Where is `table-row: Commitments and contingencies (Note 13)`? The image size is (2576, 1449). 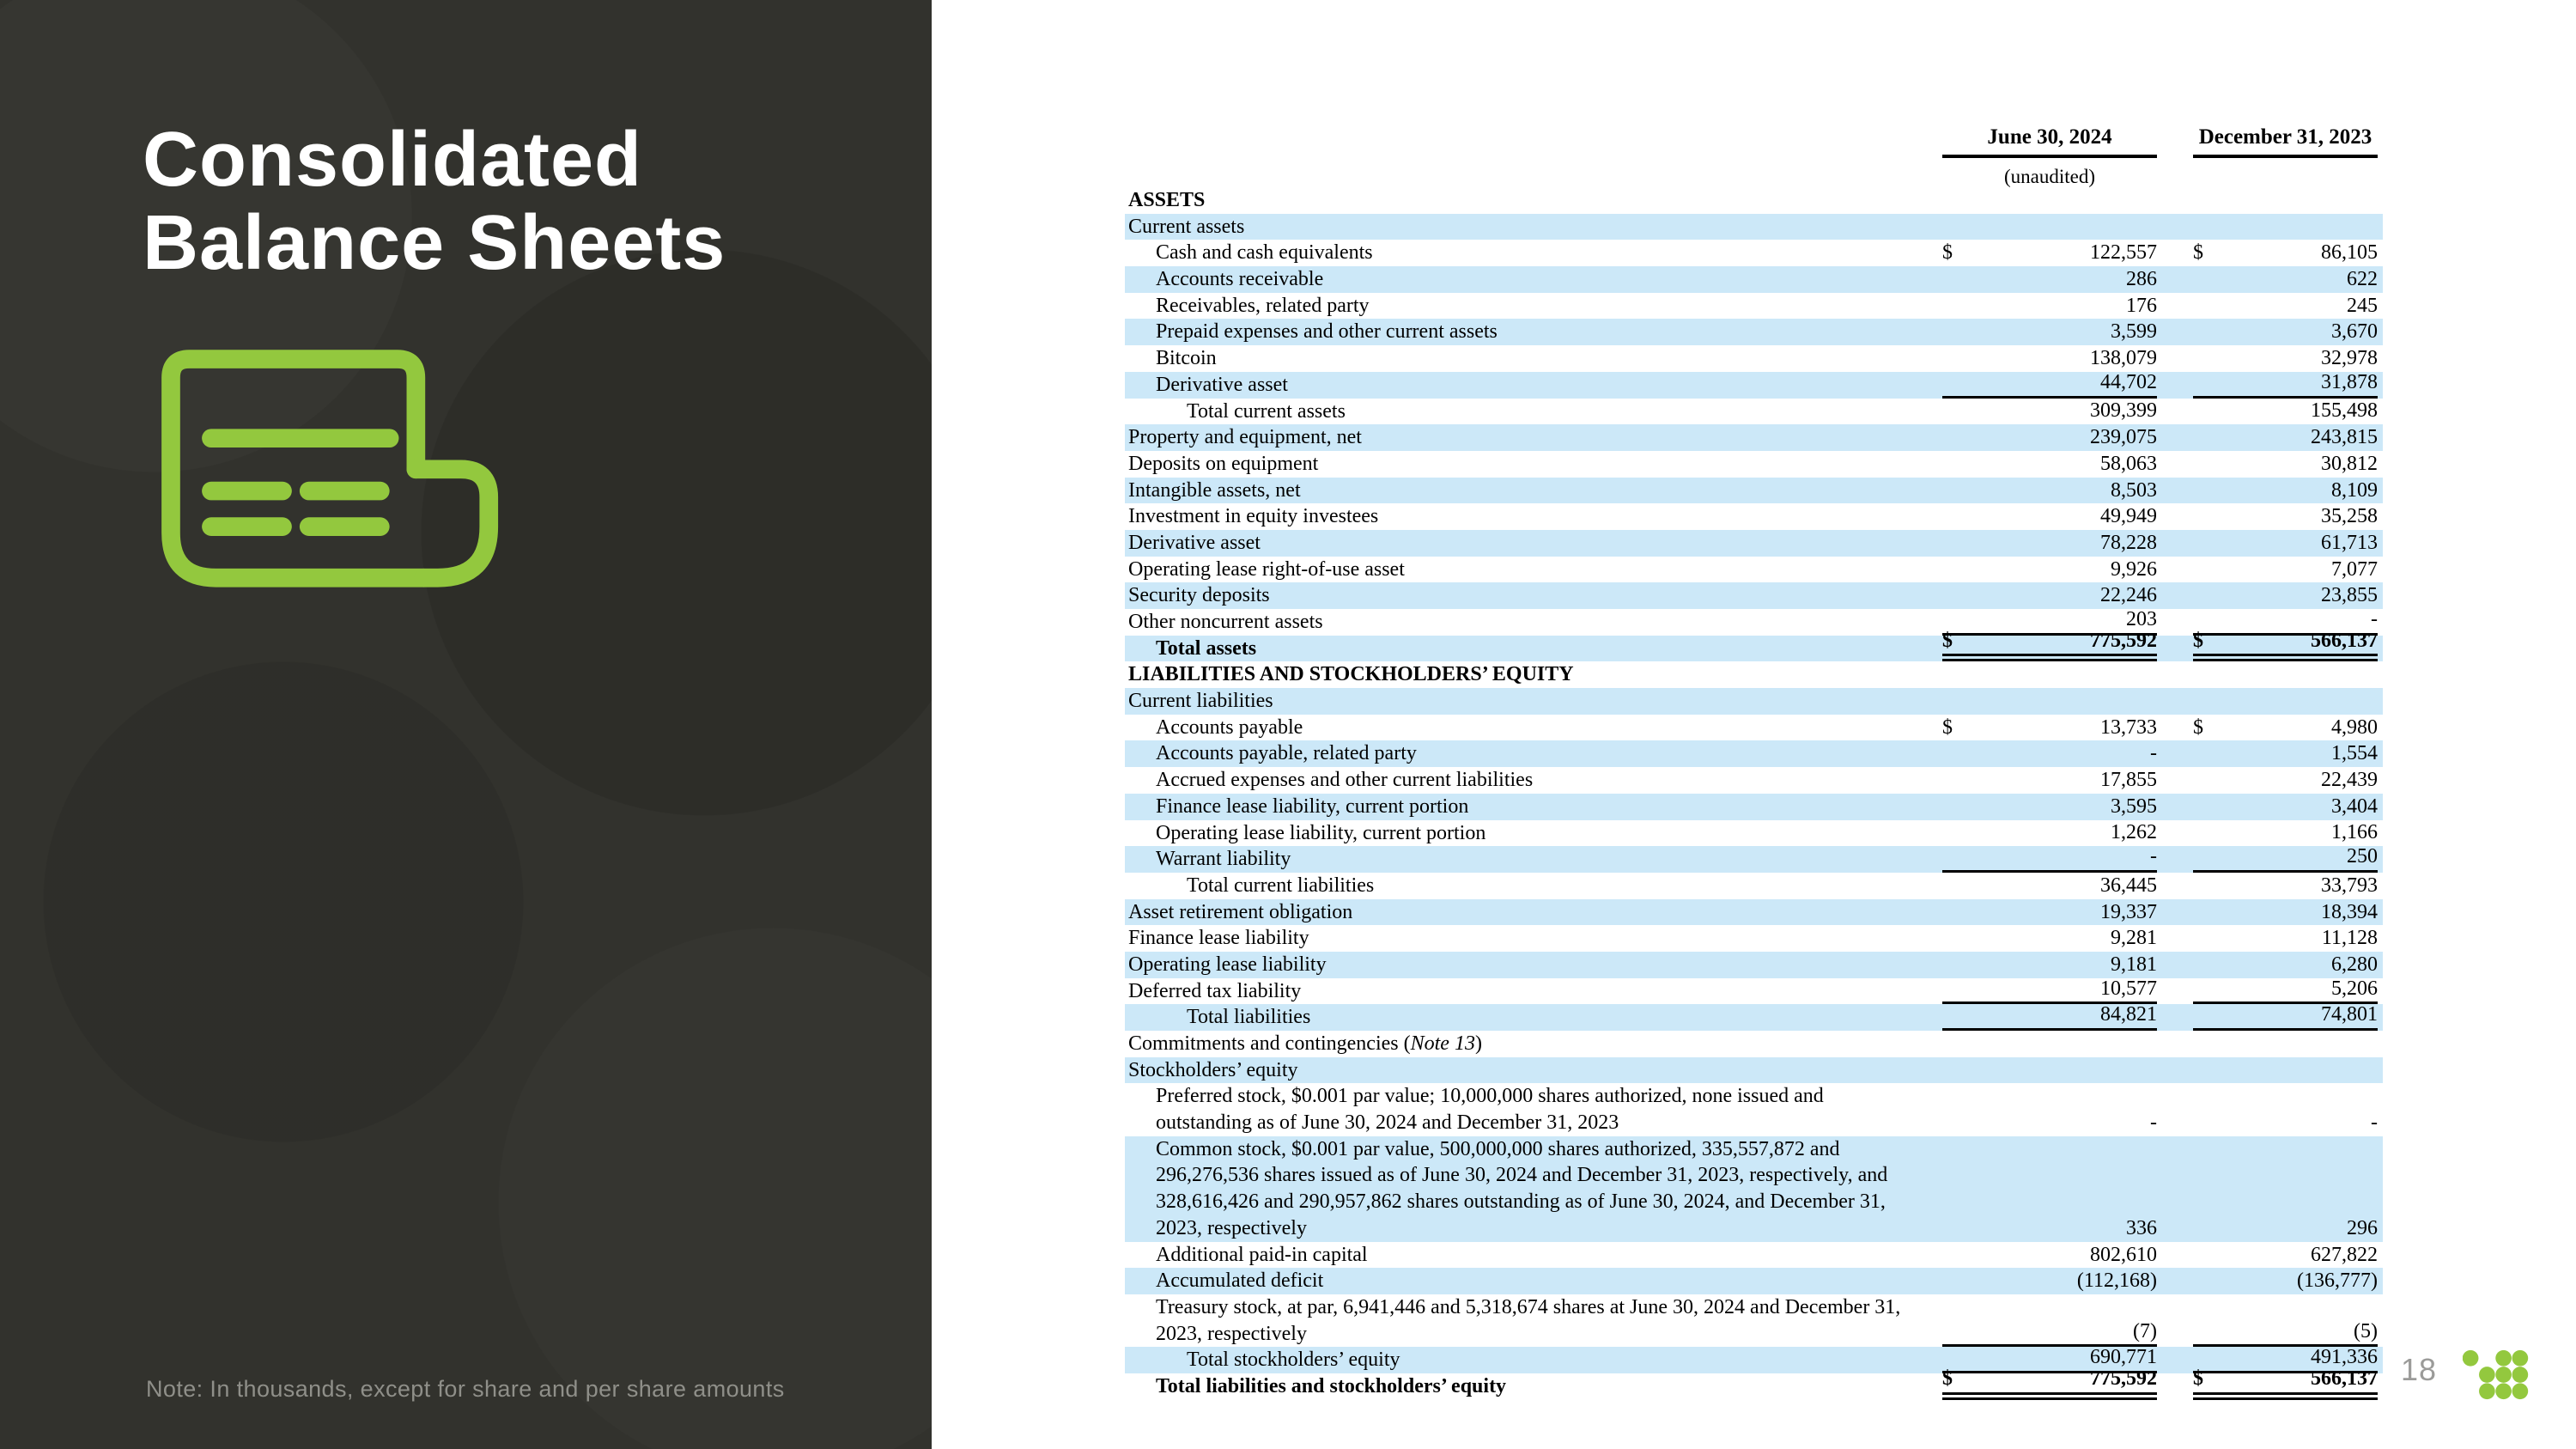
table-row: Commitments and contingencies (Note 13) is located at coordinates (1754, 1044).